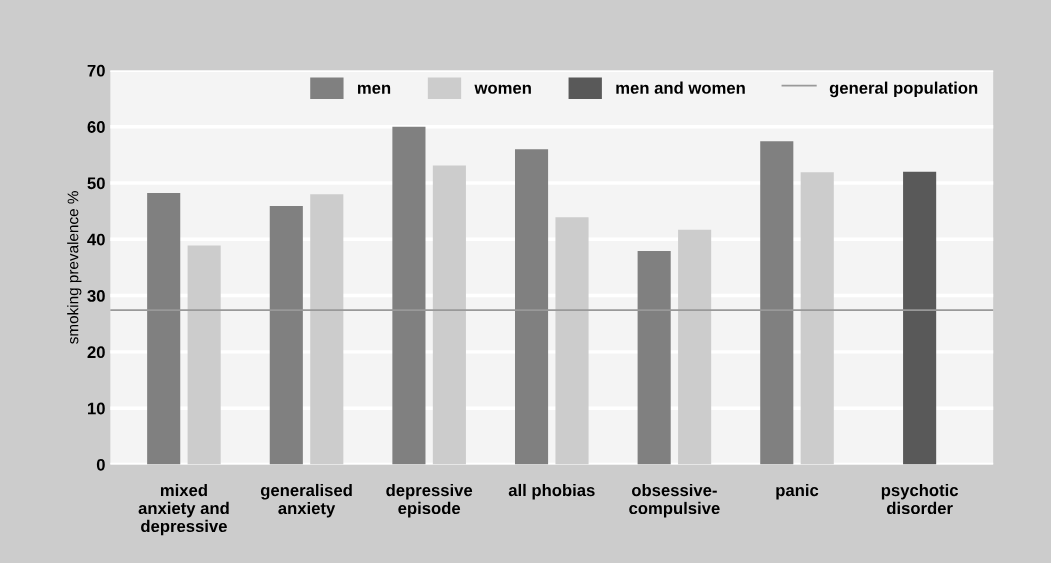 This screenshot has height=563, width=1051. Describe the element at coordinates (797, 491) in the screenshot. I see `x-tick-label: panic` at that location.